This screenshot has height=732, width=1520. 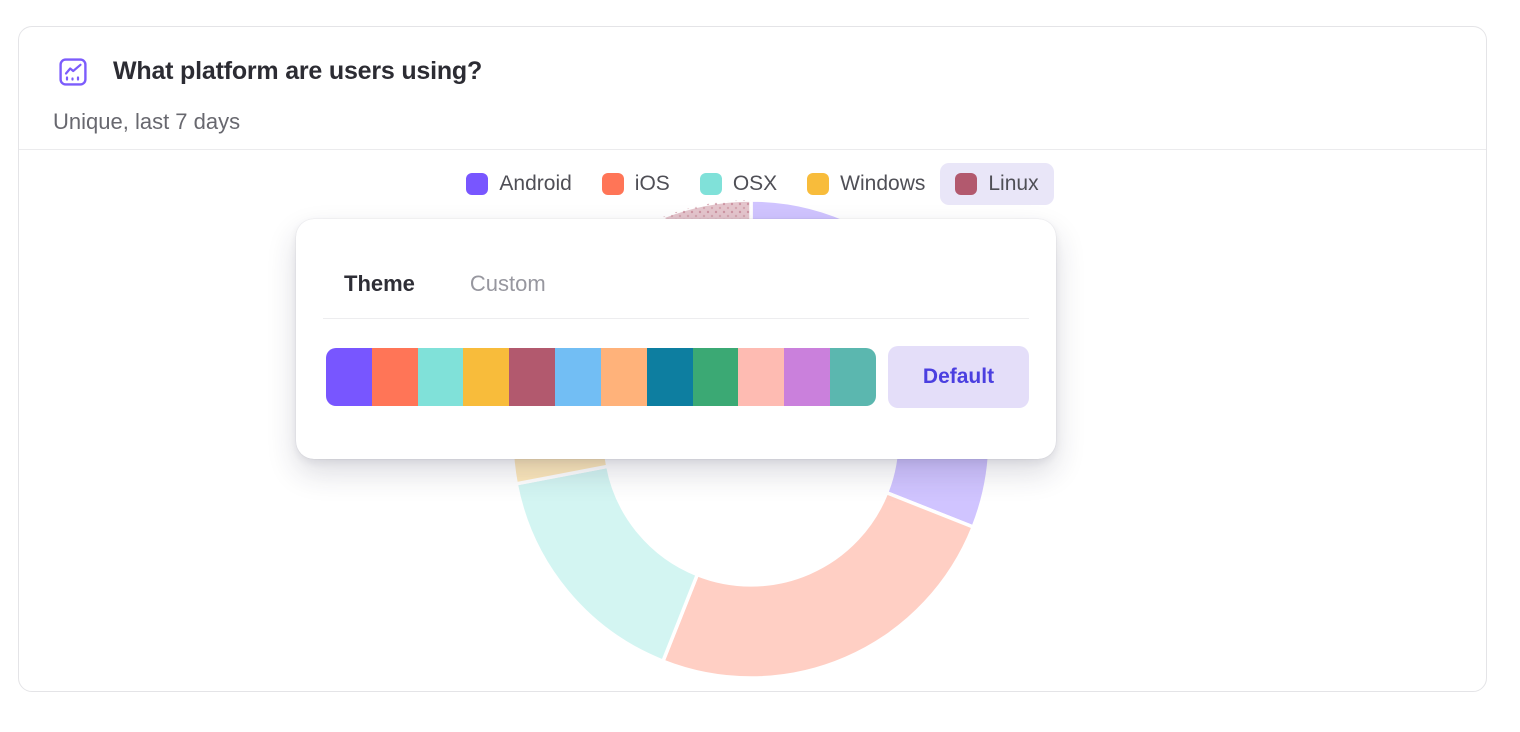 I want to click on card-subtitle: Unique, last 7 days, so click(x=147, y=121).